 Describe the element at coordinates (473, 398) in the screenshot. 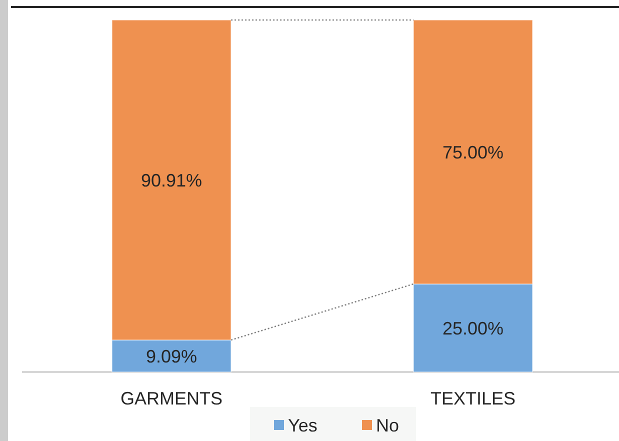

I see `x-tick-label: TEXTILES` at that location.